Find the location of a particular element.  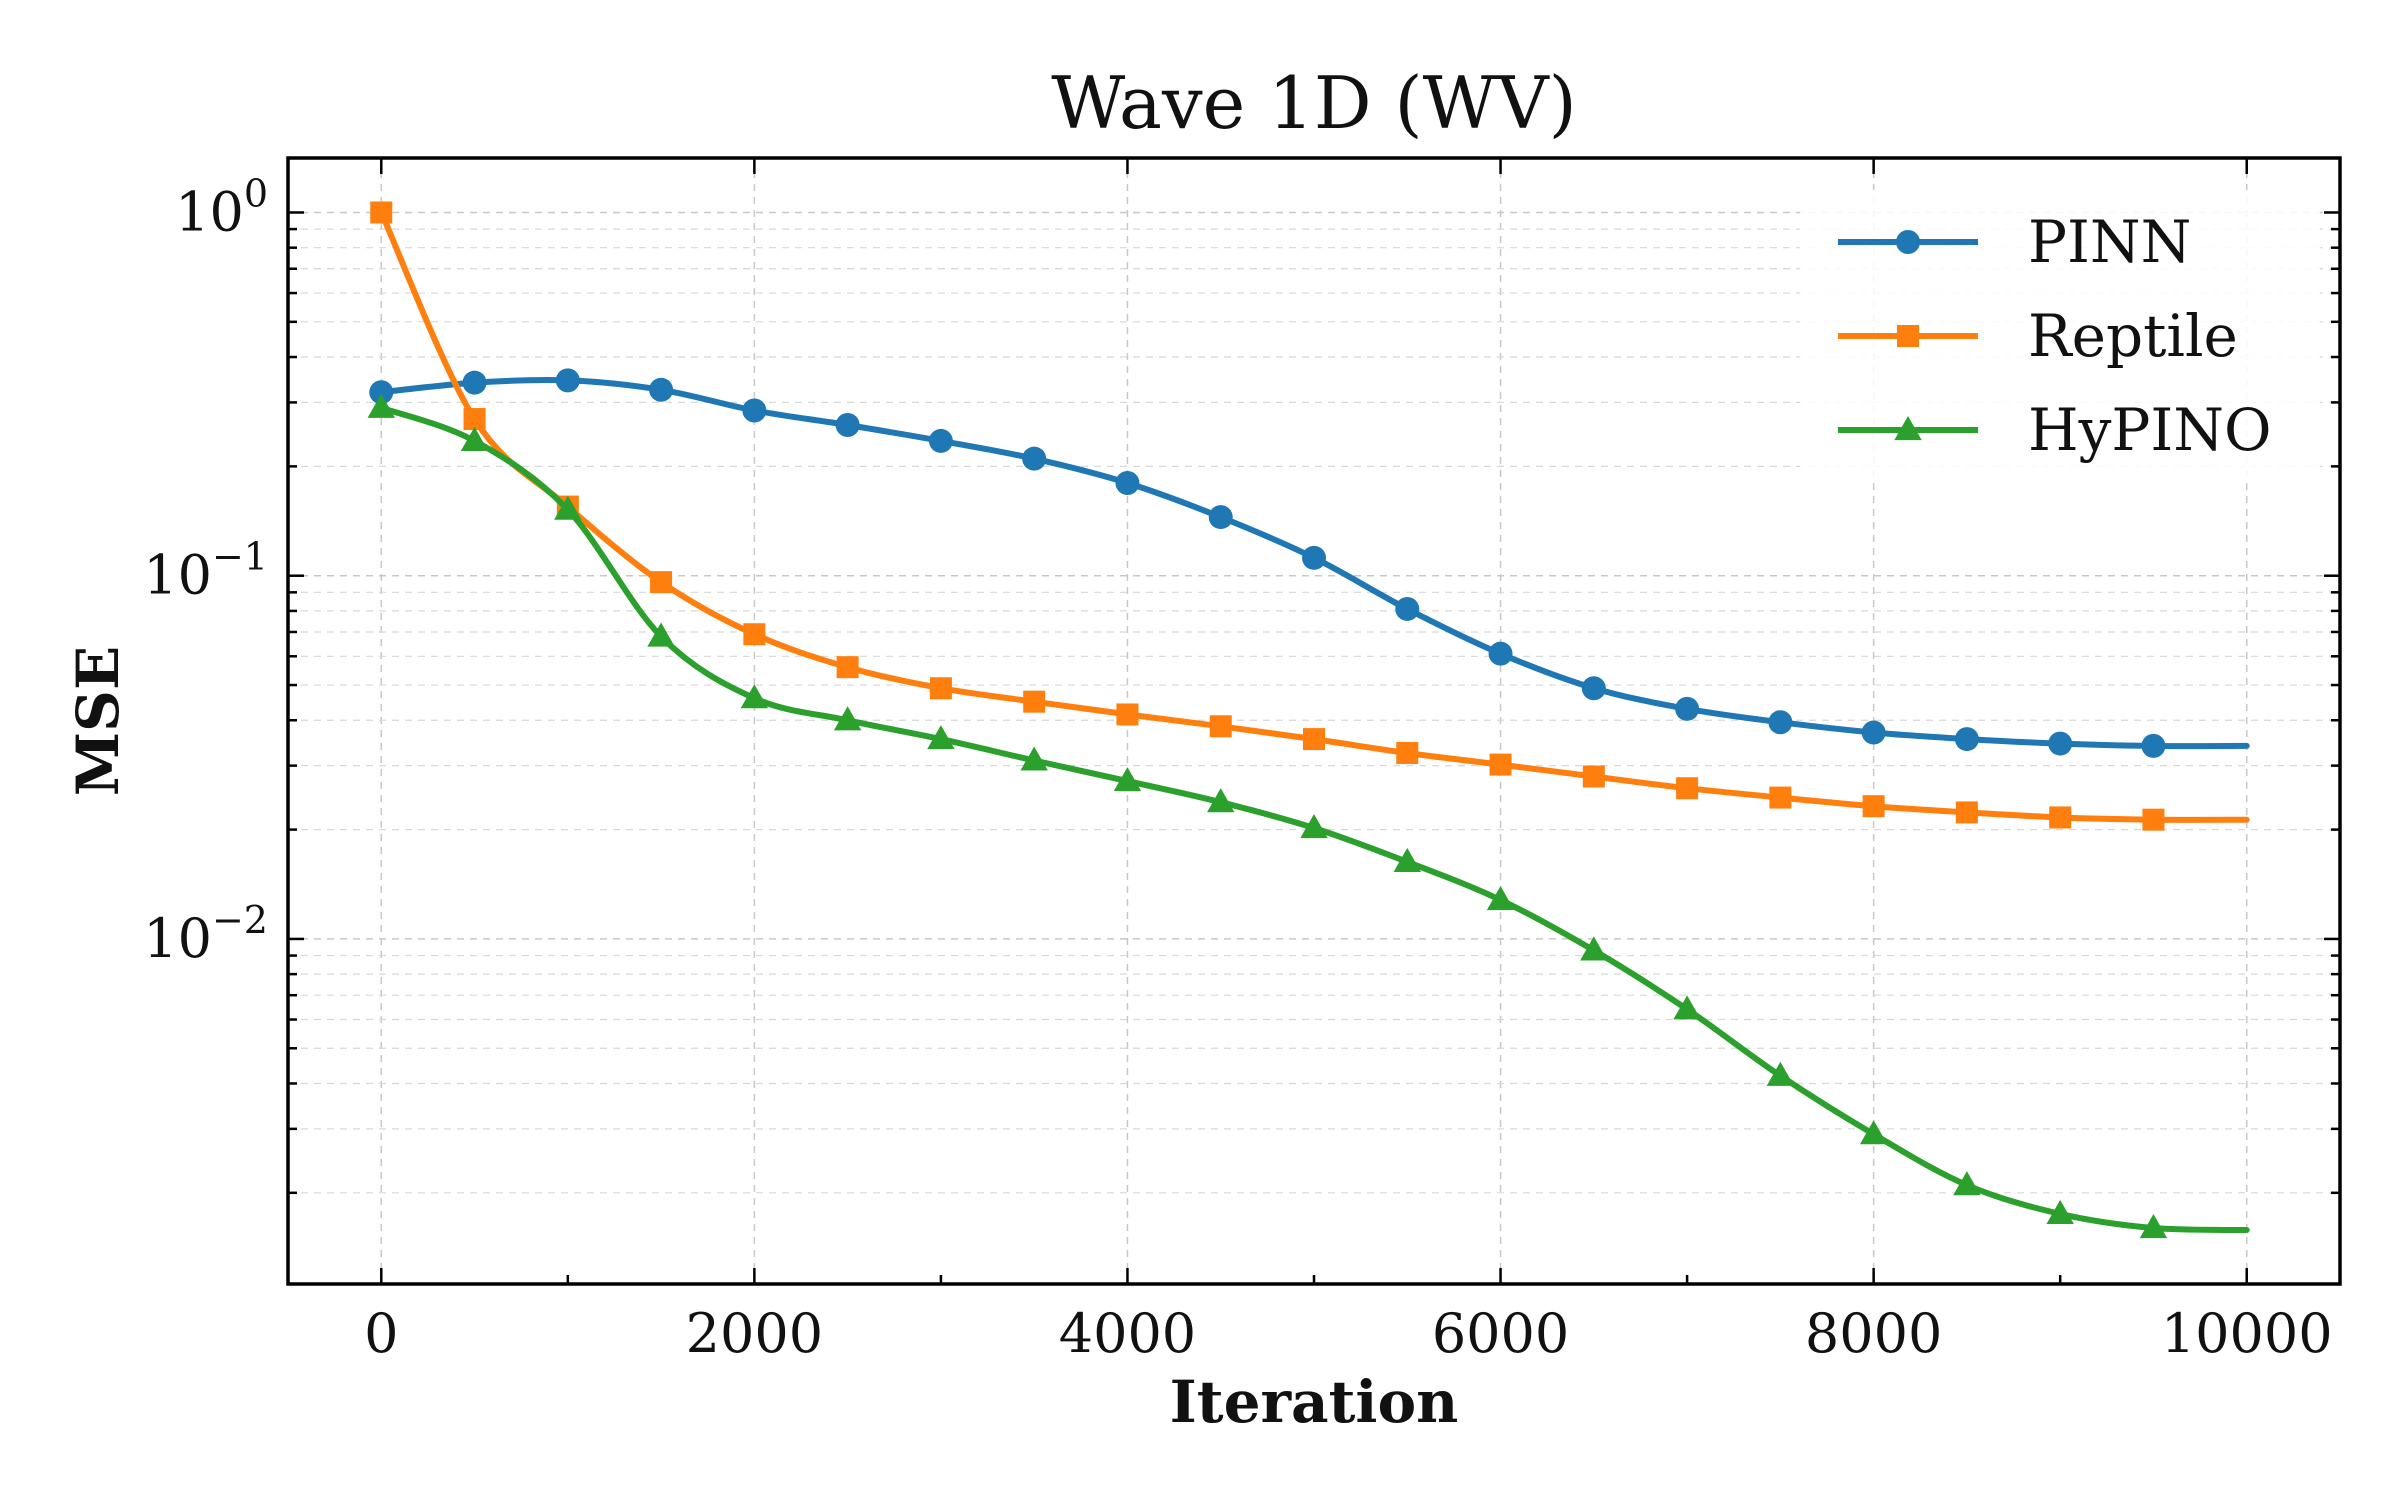

legend-item-pinn: PINN is located at coordinates (2014, 242).